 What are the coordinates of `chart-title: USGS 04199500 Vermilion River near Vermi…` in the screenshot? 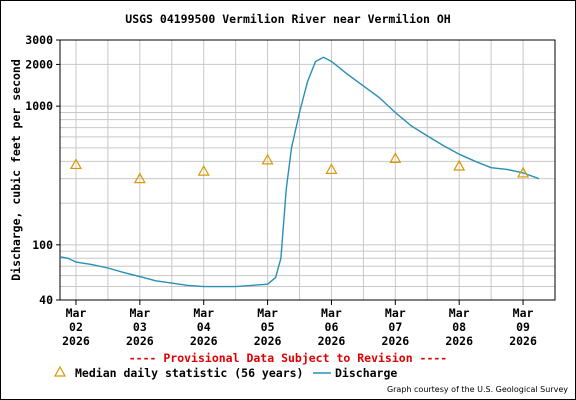 It's located at (288, 19).